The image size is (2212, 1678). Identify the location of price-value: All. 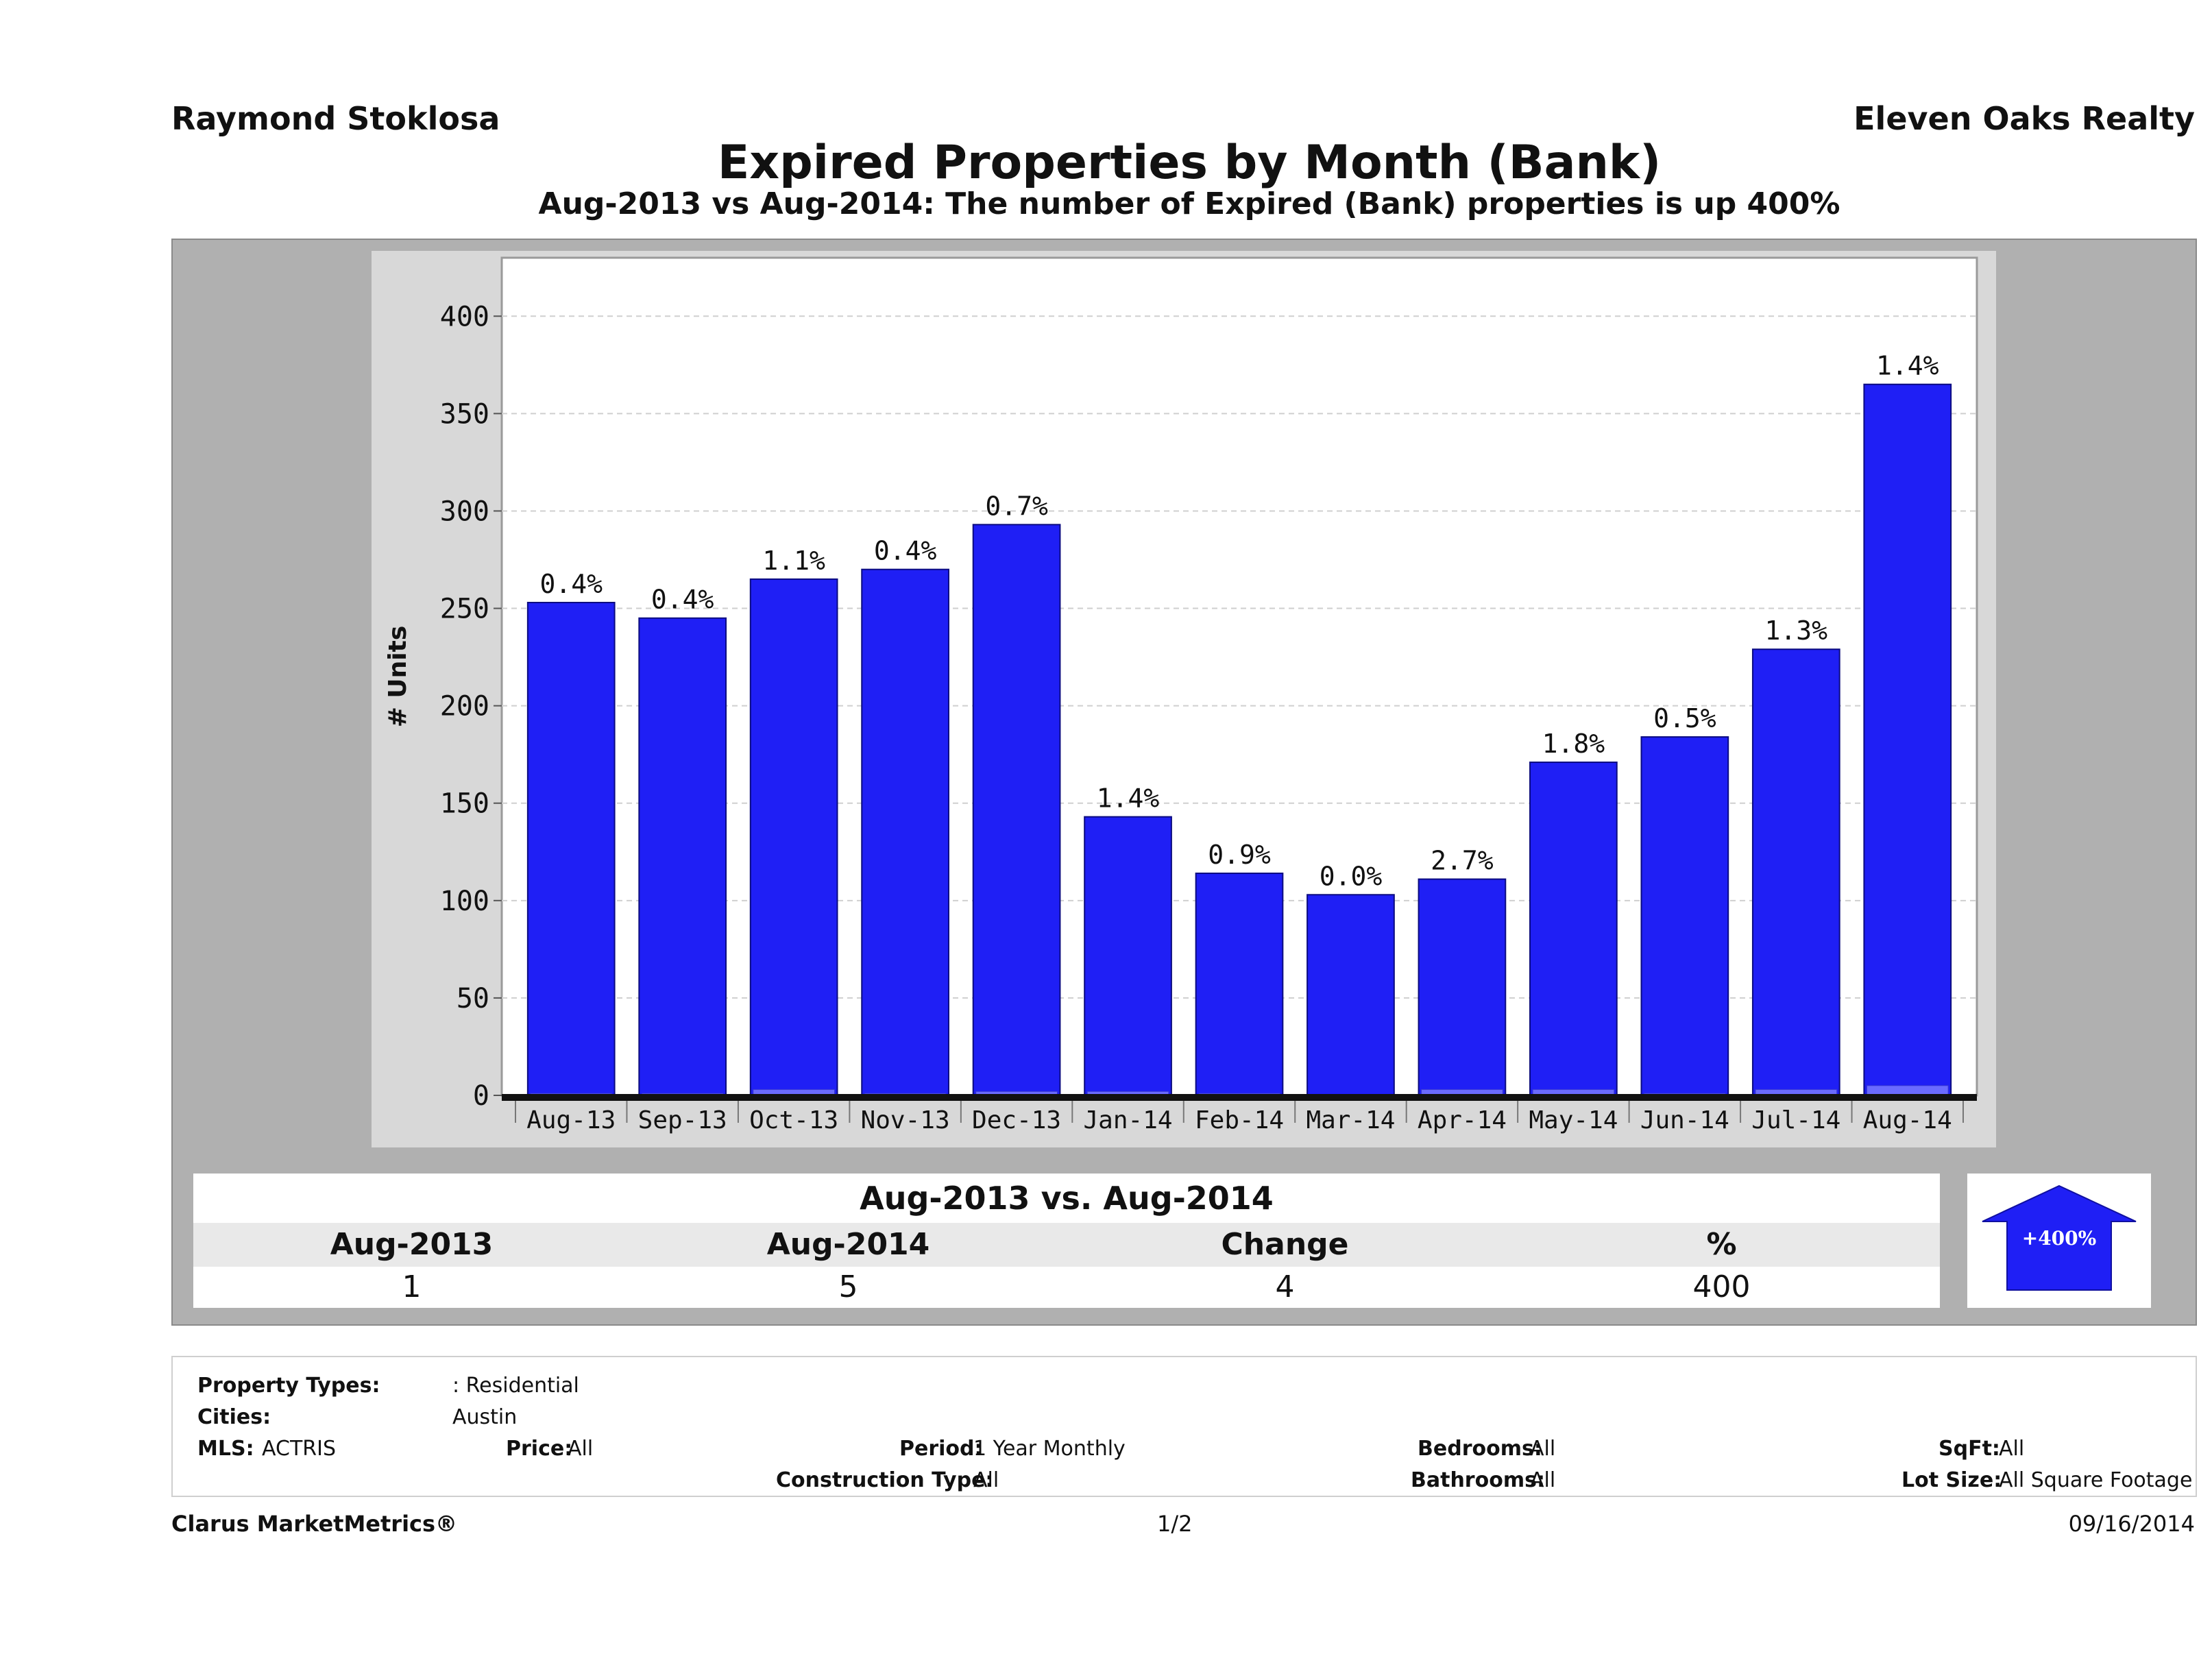
(581, 1449).